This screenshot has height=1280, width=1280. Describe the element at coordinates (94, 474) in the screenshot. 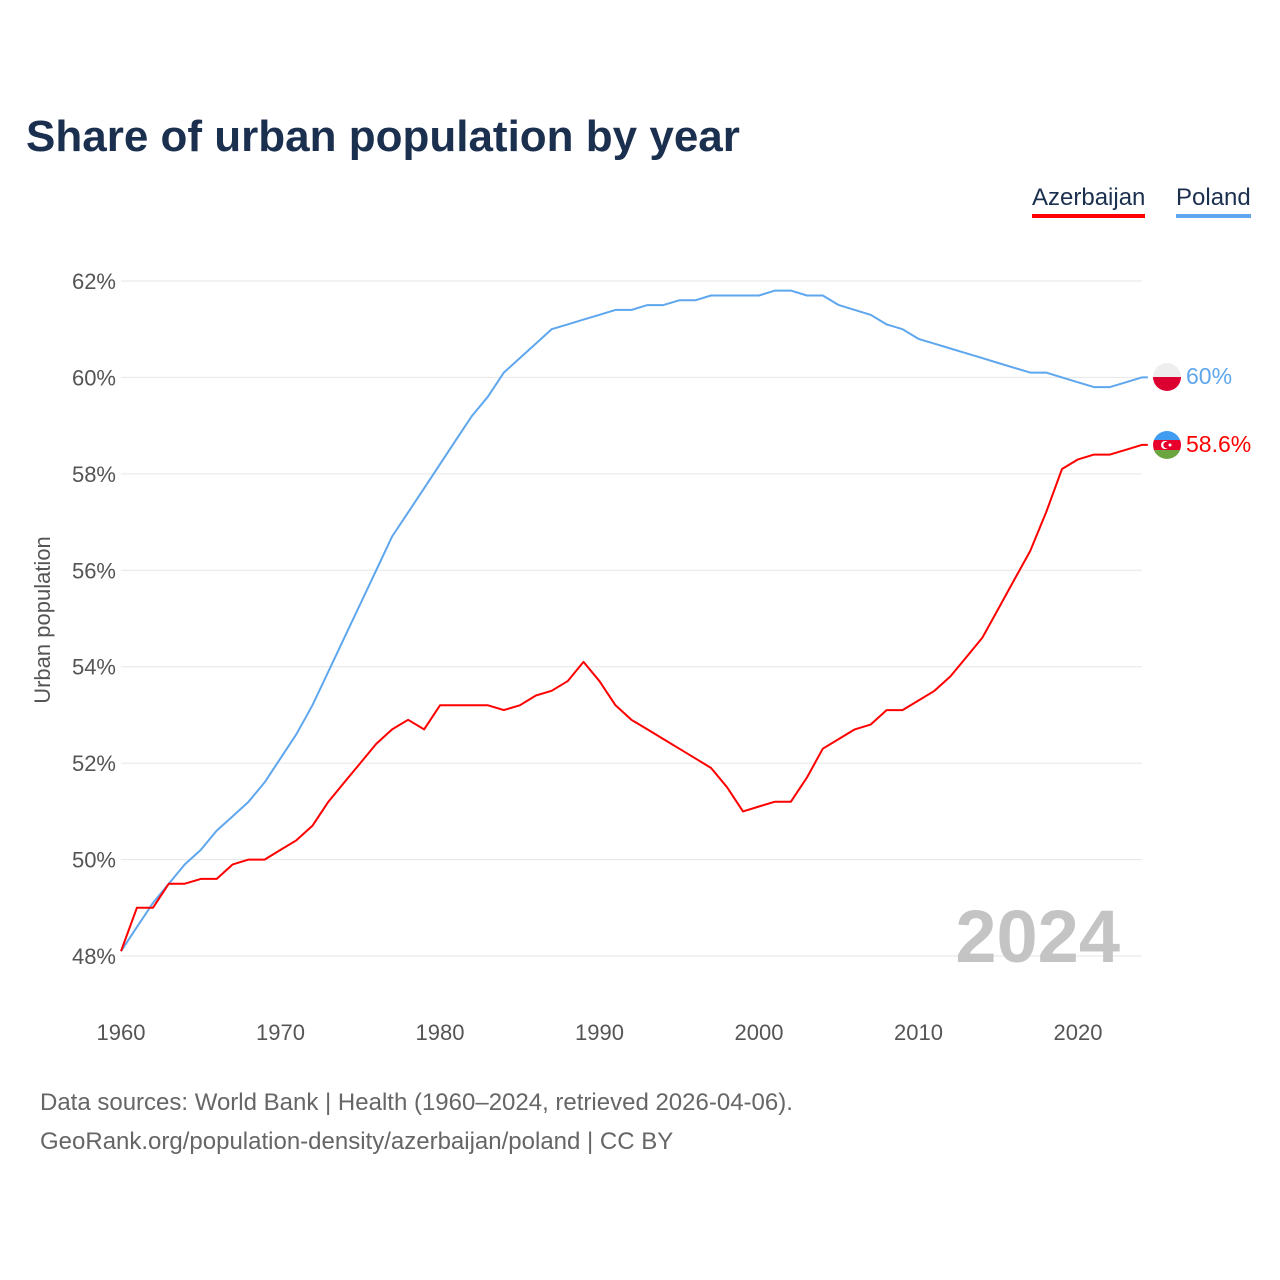

I see `y-tick-label: 58%` at that location.